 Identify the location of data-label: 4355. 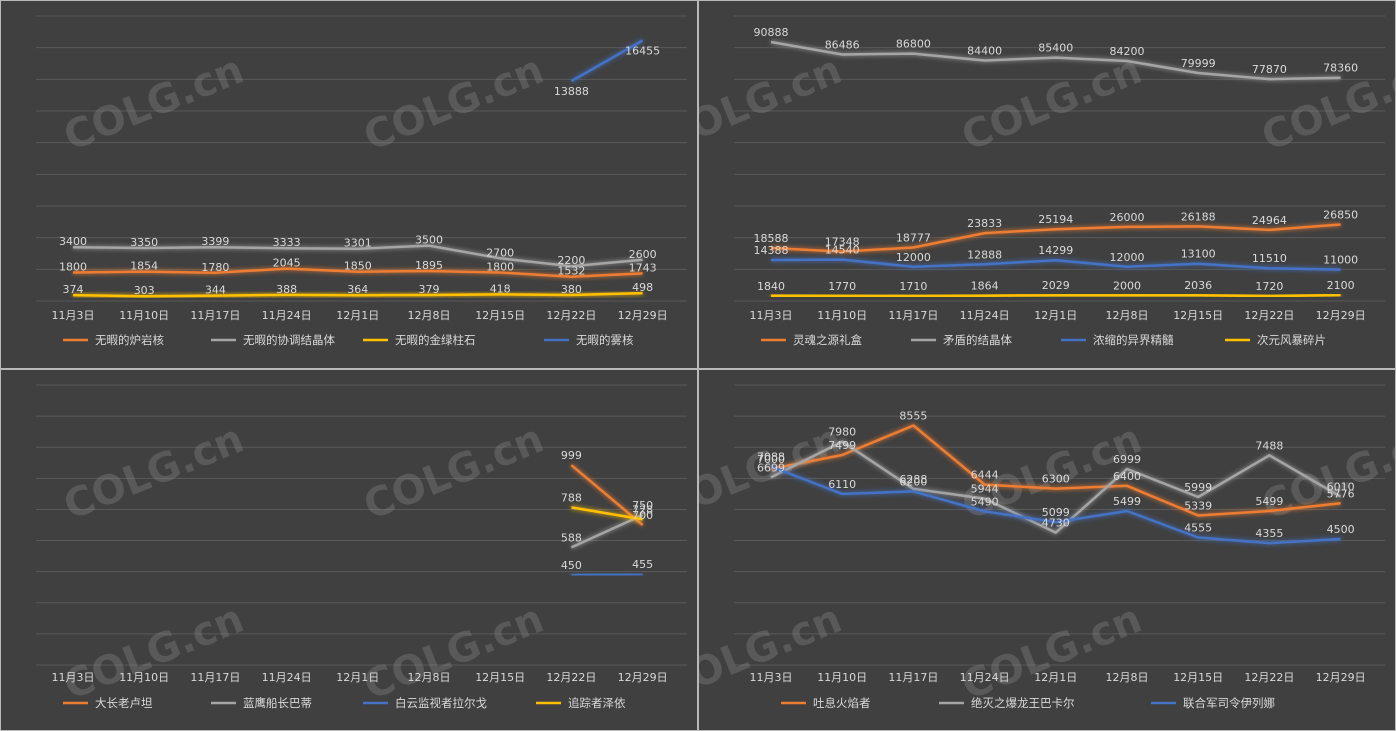
(1269, 533).